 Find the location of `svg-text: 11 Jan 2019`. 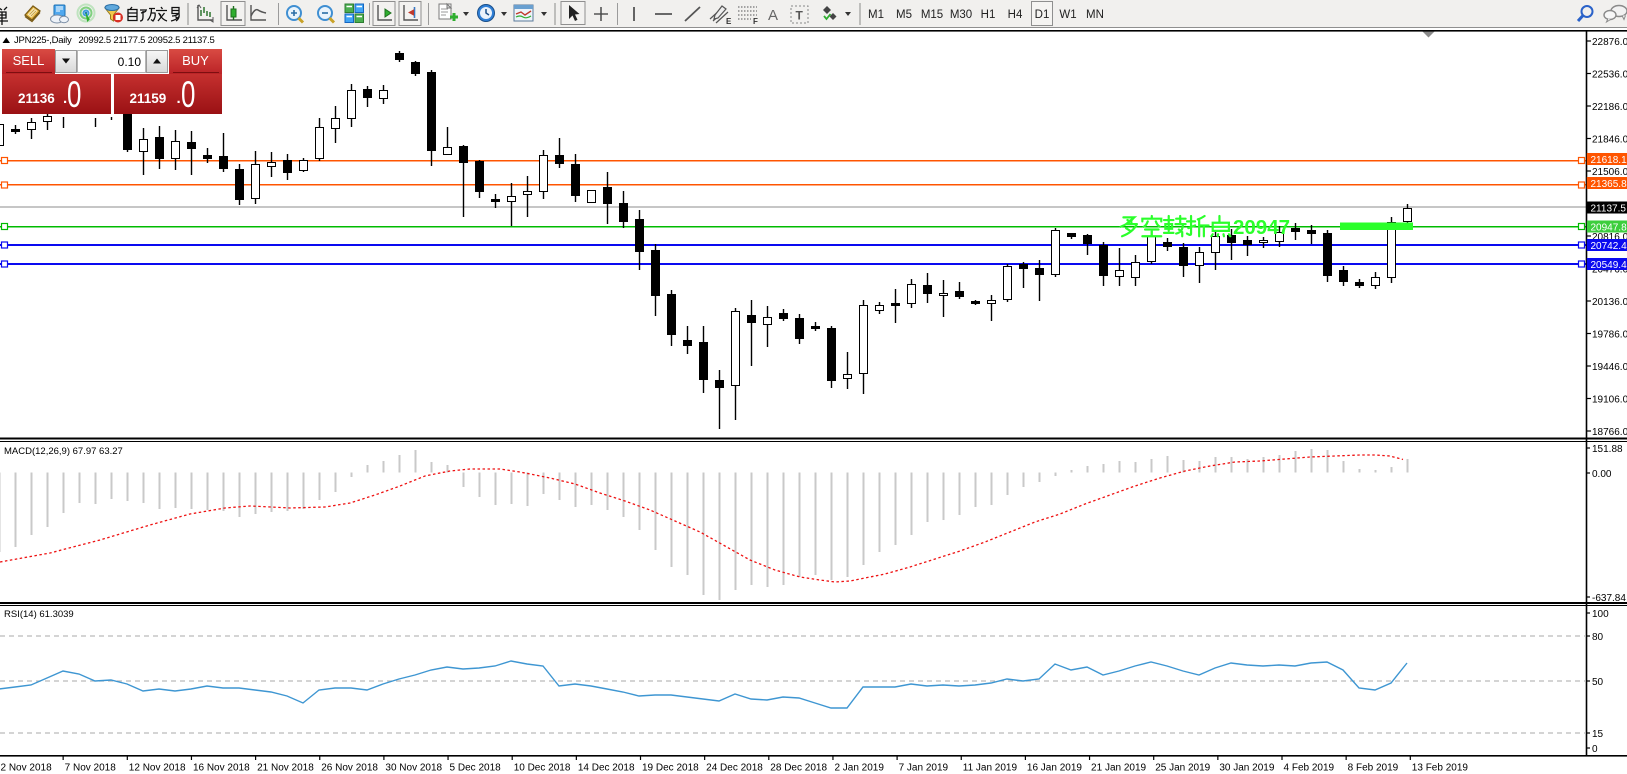

svg-text: 11 Jan 2019 is located at coordinates (990, 768).